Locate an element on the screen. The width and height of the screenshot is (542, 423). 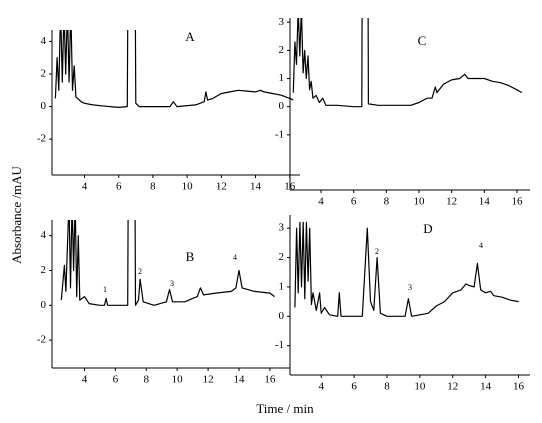
x-axis-label: Time / min is located at coordinates (285, 408).